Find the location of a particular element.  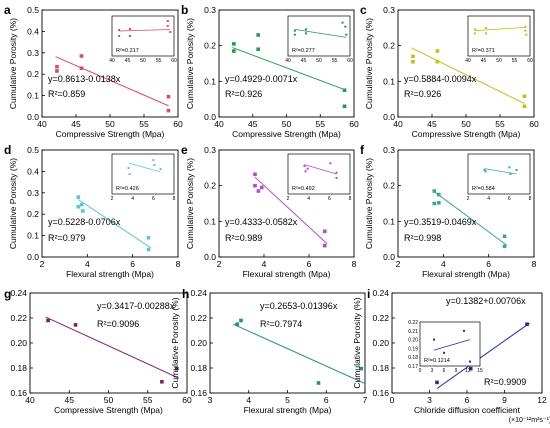

x-axis-label: Compressive Strength (Mpa) is located at coordinates (108, 410).